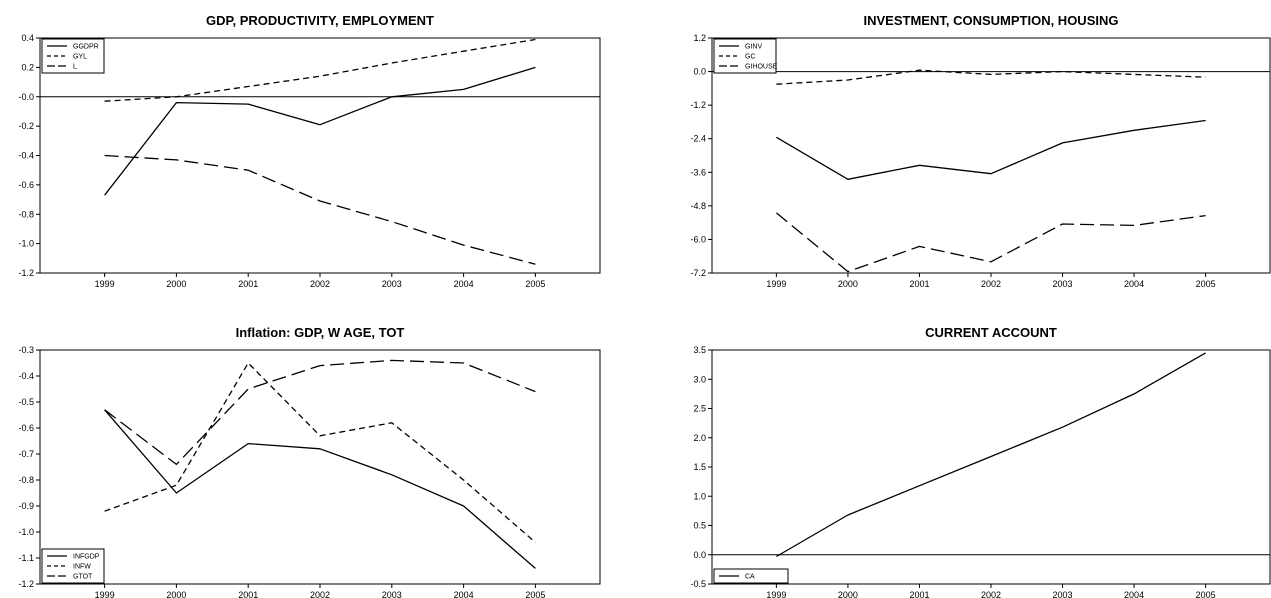 This screenshot has width=1271, height=598. I want to click on y-tick-label: -0.0, so click(26, 97).